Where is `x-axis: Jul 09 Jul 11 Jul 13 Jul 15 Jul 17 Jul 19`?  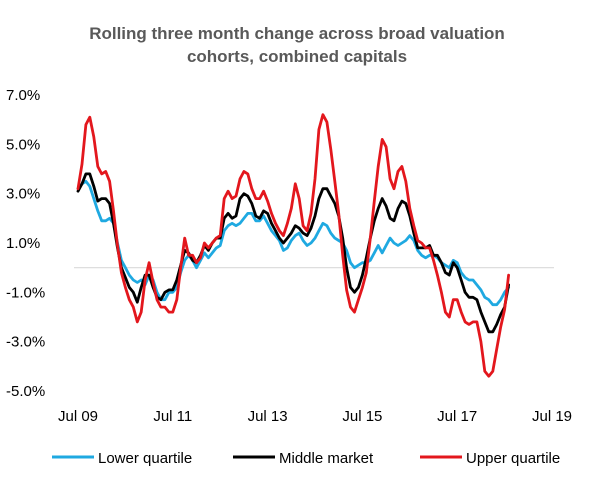
x-axis: Jul 09 Jul 11 Jul 13 Jul 15 Jul 17 Jul 19 is located at coordinates (315, 416).